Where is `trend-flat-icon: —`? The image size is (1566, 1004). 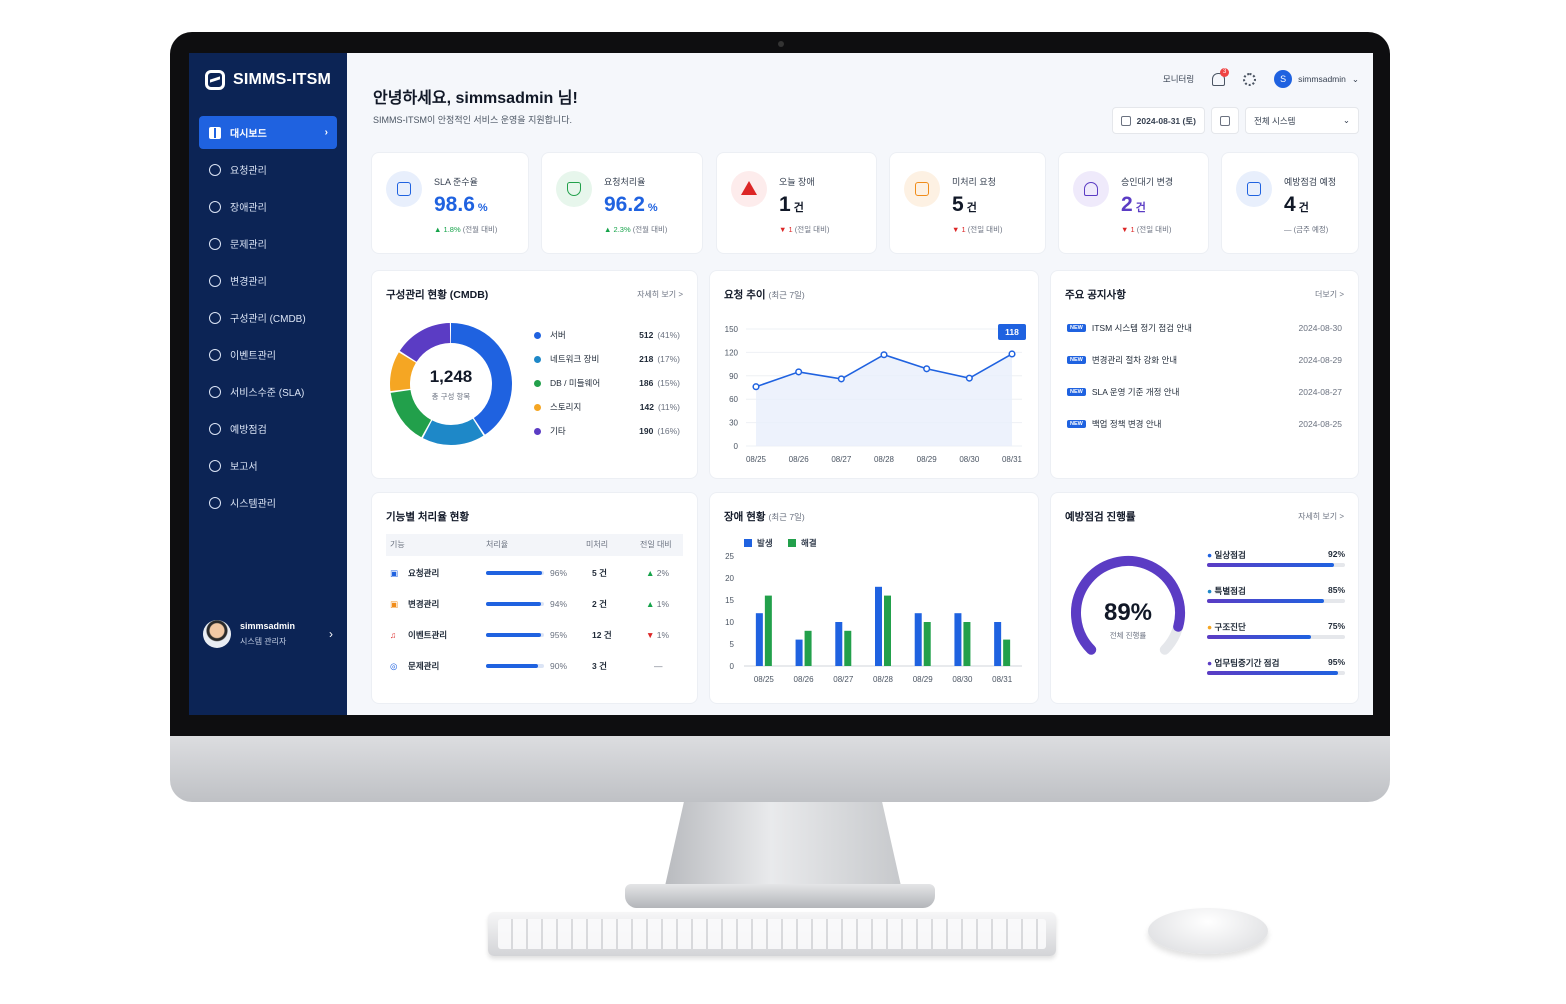
trend-flat-icon: — is located at coordinates (1288, 229).